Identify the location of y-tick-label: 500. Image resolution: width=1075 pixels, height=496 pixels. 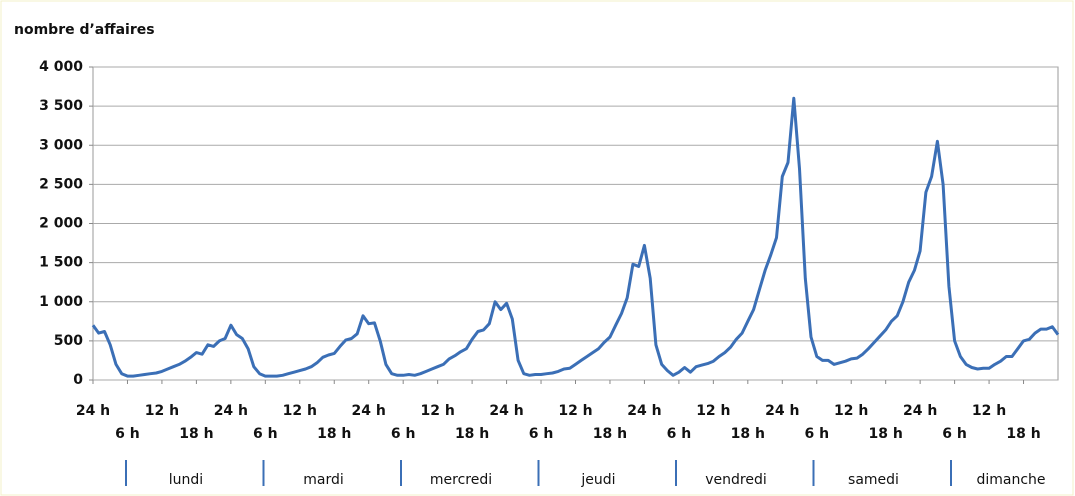
(68, 341).